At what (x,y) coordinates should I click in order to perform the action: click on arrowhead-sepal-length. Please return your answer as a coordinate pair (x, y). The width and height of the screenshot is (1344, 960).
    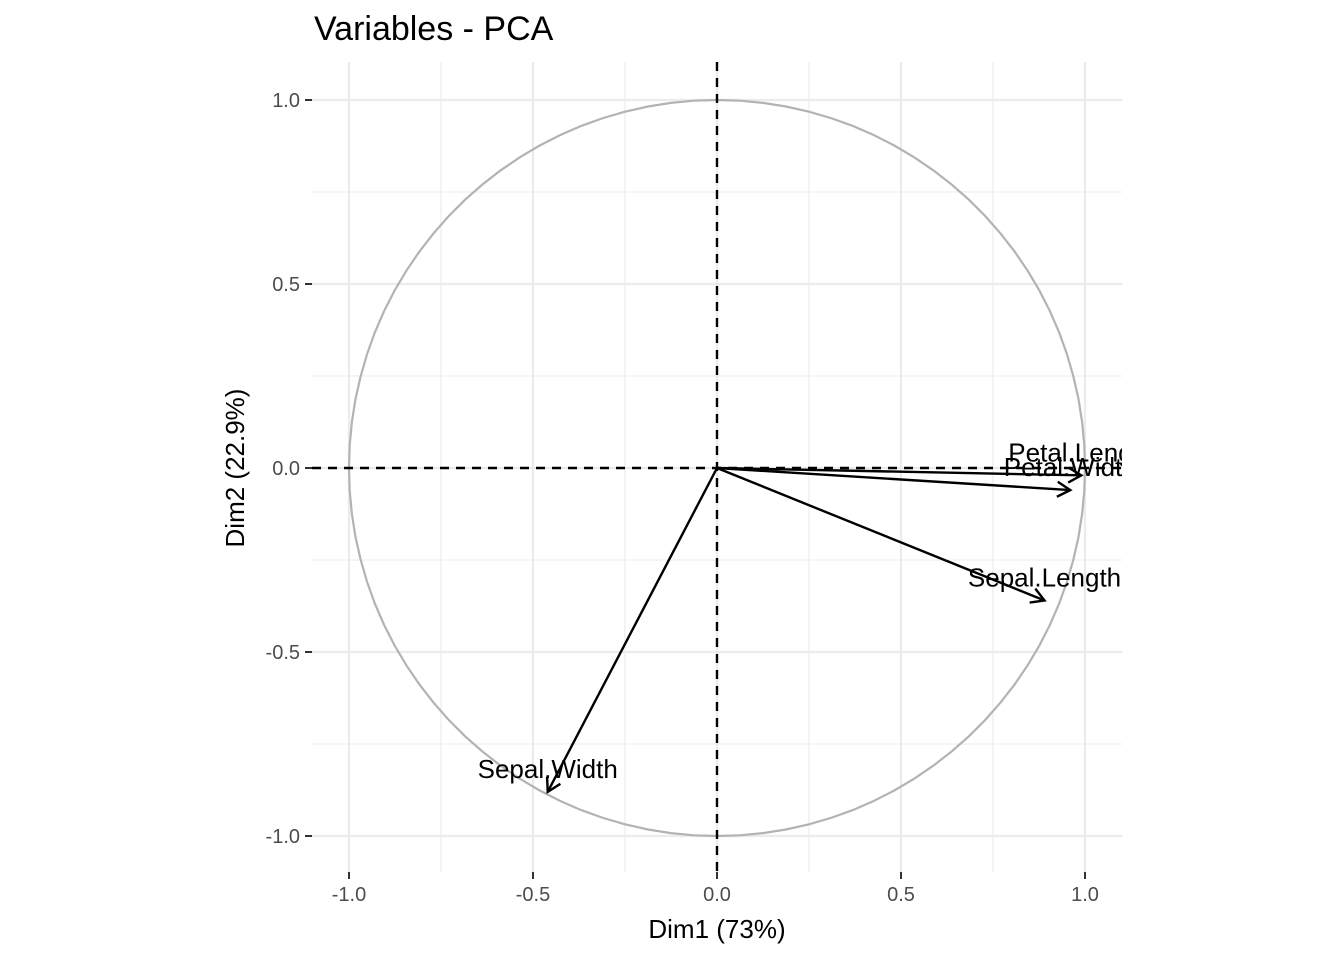
    Looking at the image, I should click on (1038, 595).